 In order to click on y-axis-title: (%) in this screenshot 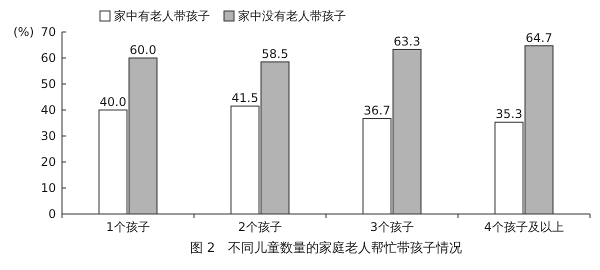, I will do `click(23, 32)`.